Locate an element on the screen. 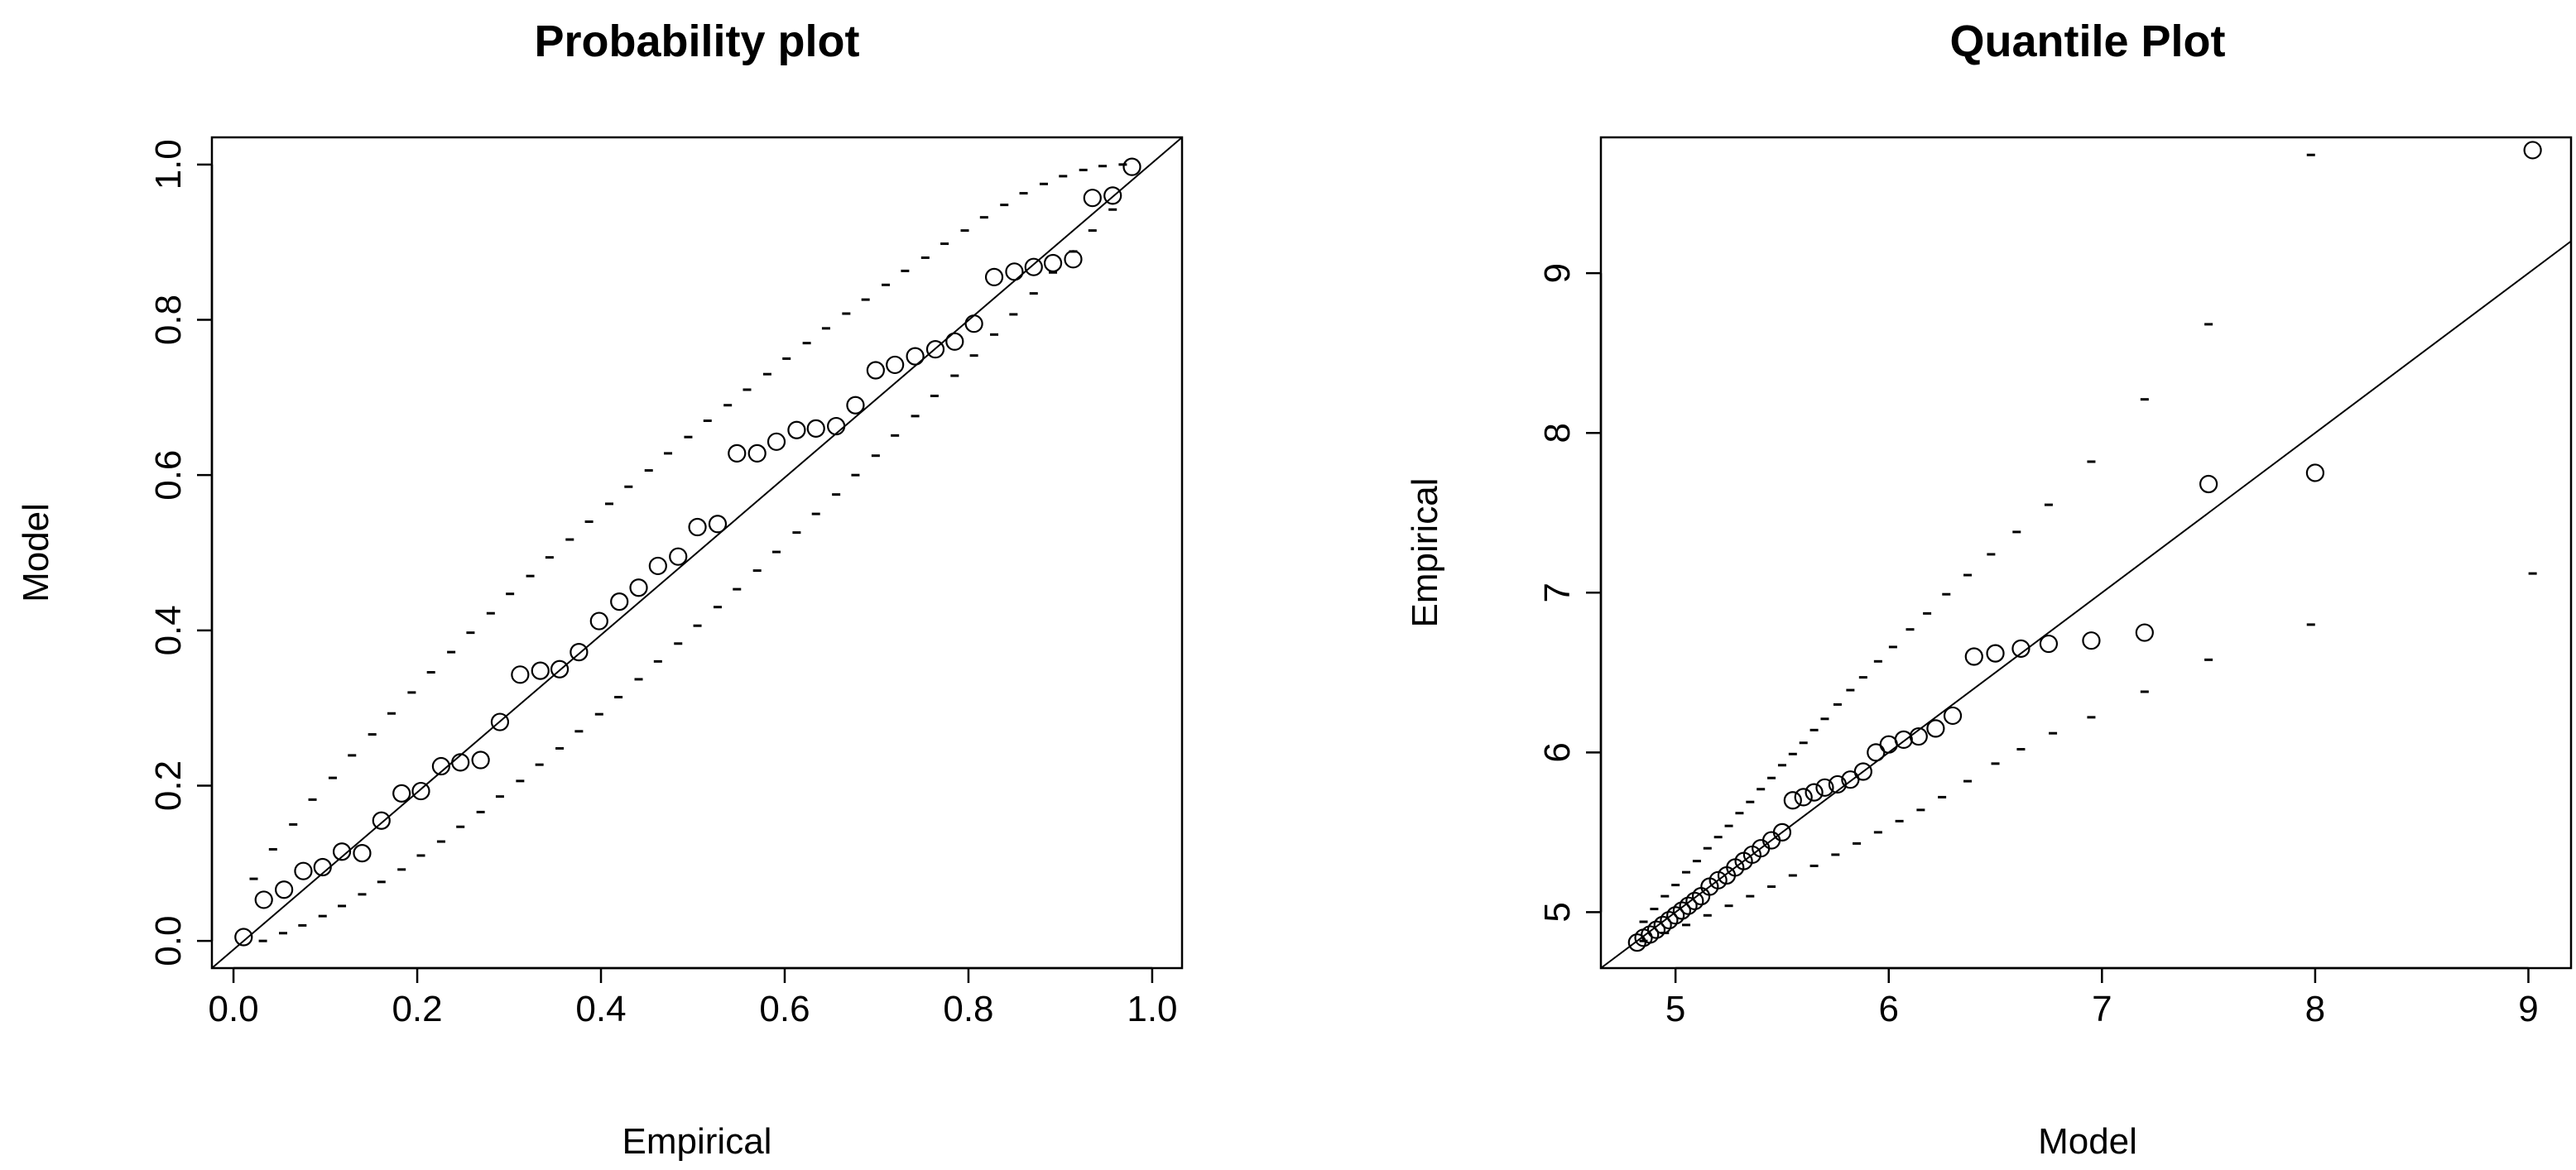 Image resolution: width=2576 pixels, height=1170 pixels. quantile-plot-x-axis: 5 6 7 8 9 is located at coordinates (2102, 997).